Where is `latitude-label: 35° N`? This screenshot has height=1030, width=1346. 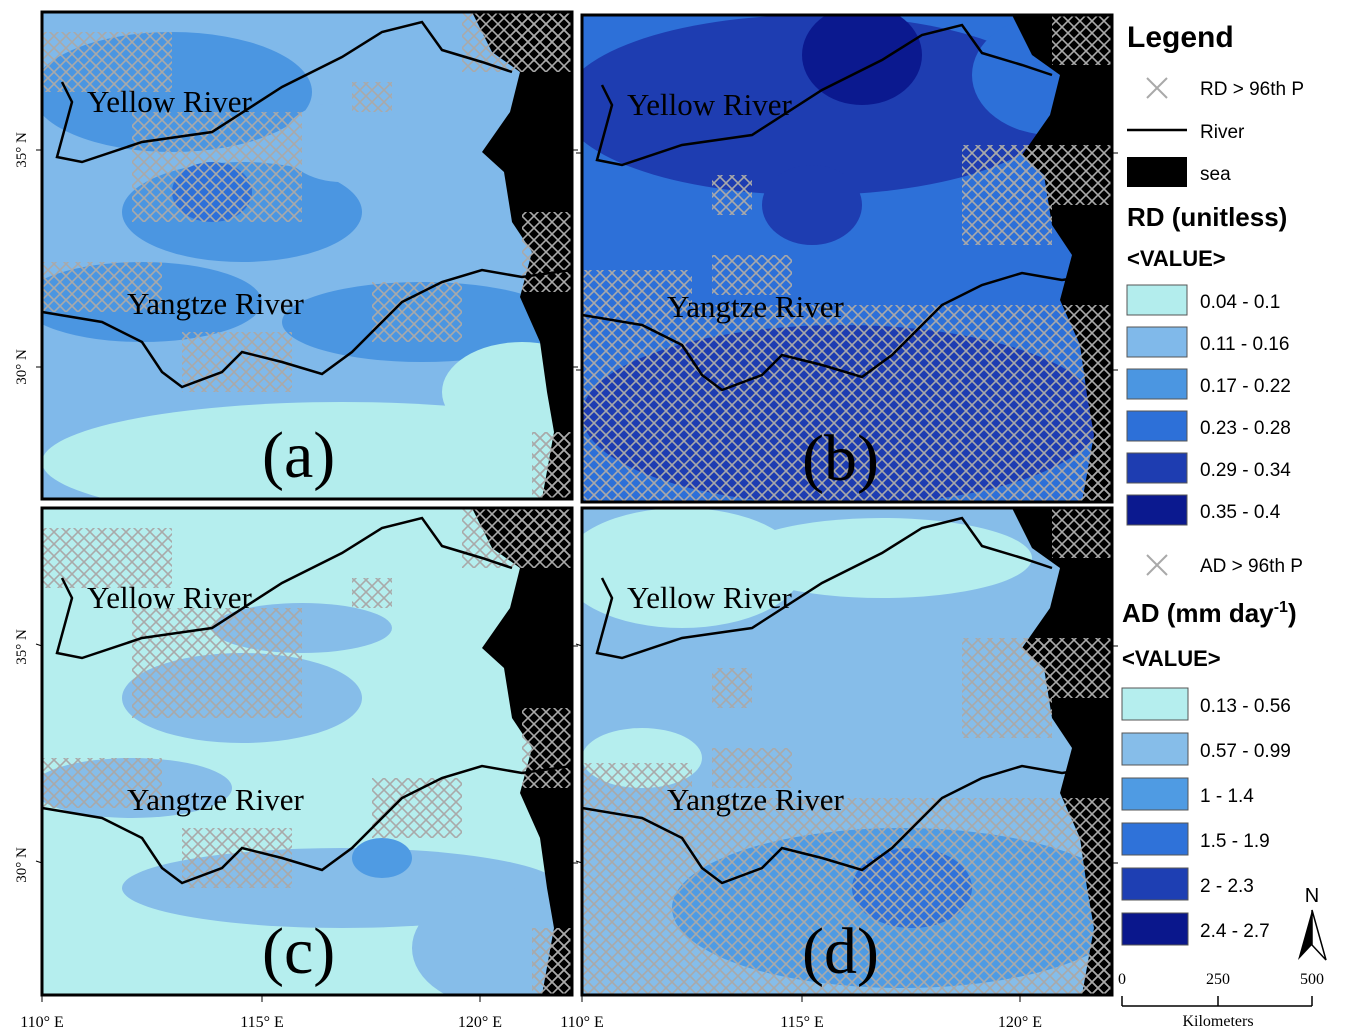
latitude-label: 35° N is located at coordinates (22, 647).